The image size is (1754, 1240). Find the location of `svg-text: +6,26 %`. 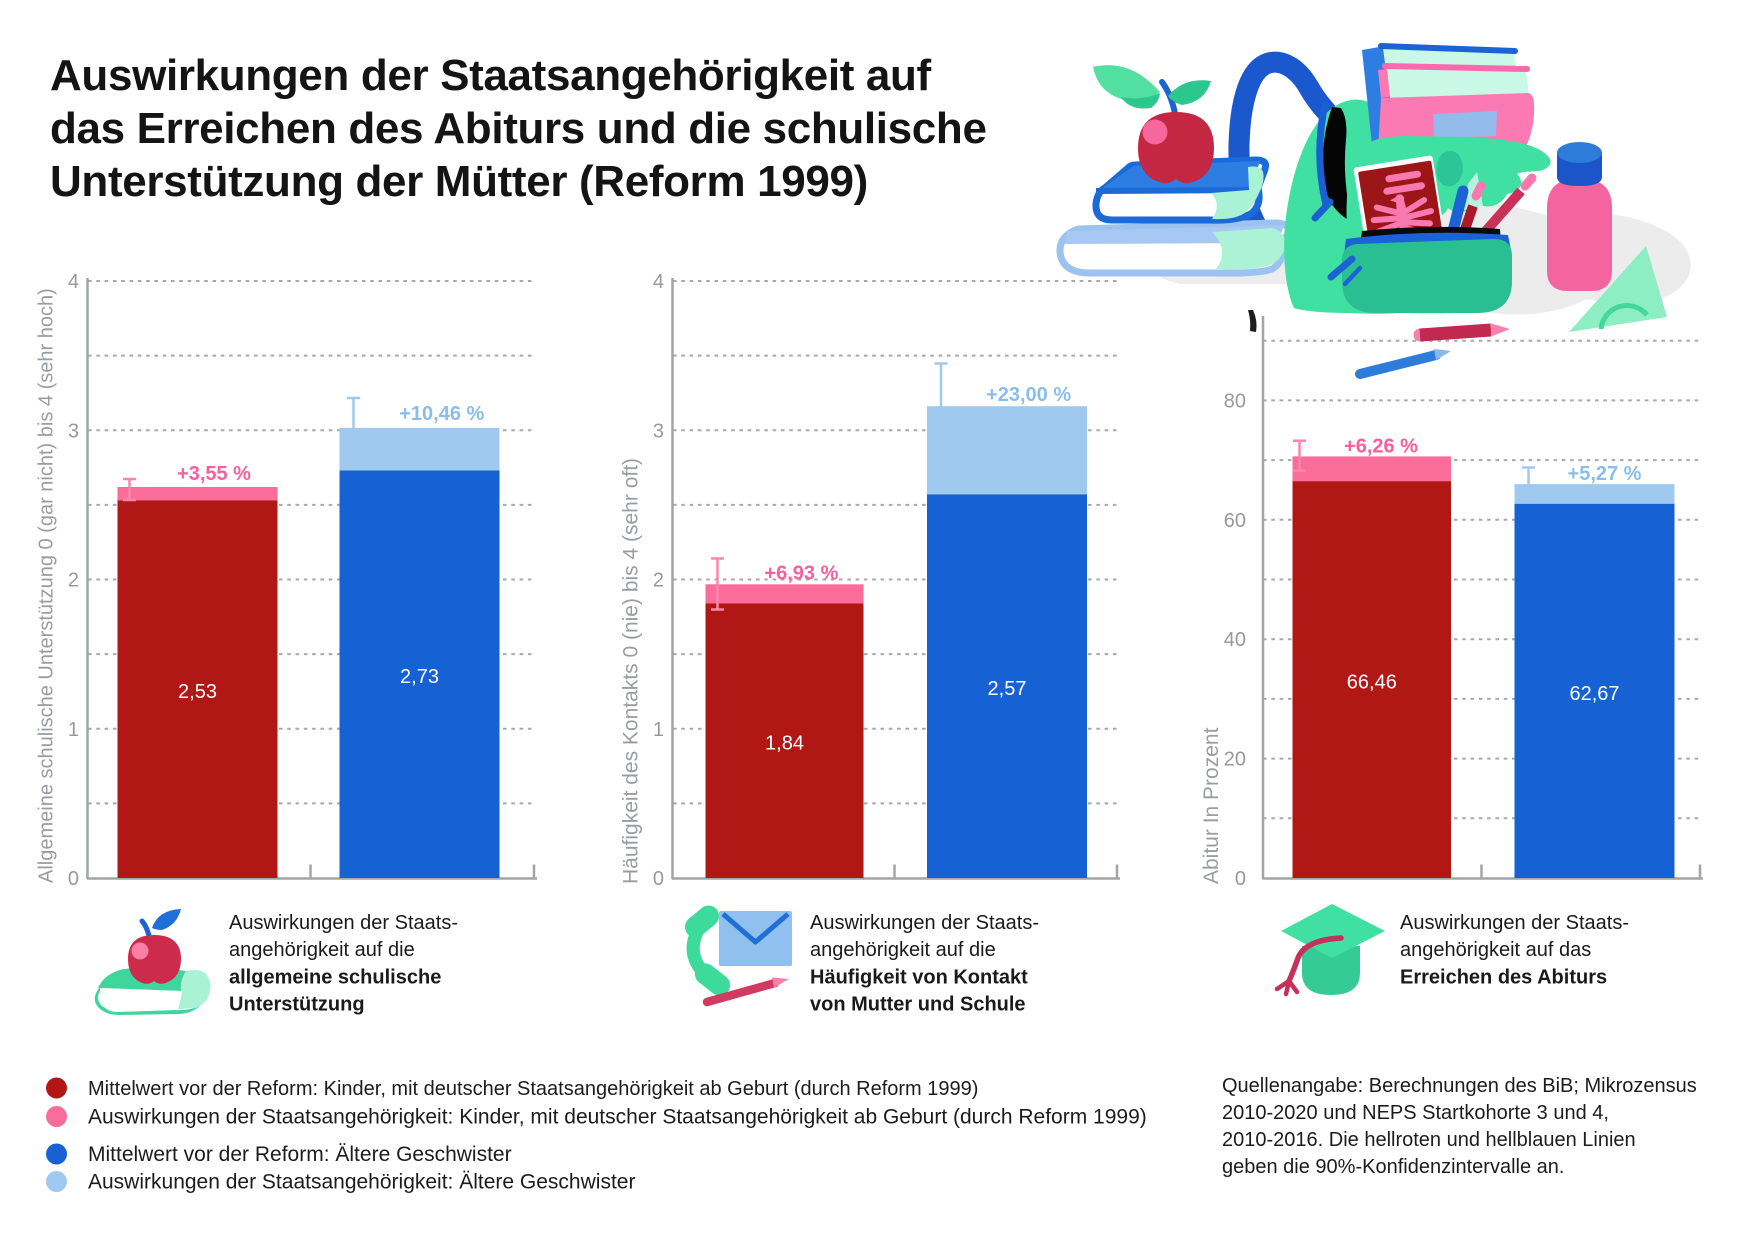

svg-text: +6,26 % is located at coordinates (1381, 446).